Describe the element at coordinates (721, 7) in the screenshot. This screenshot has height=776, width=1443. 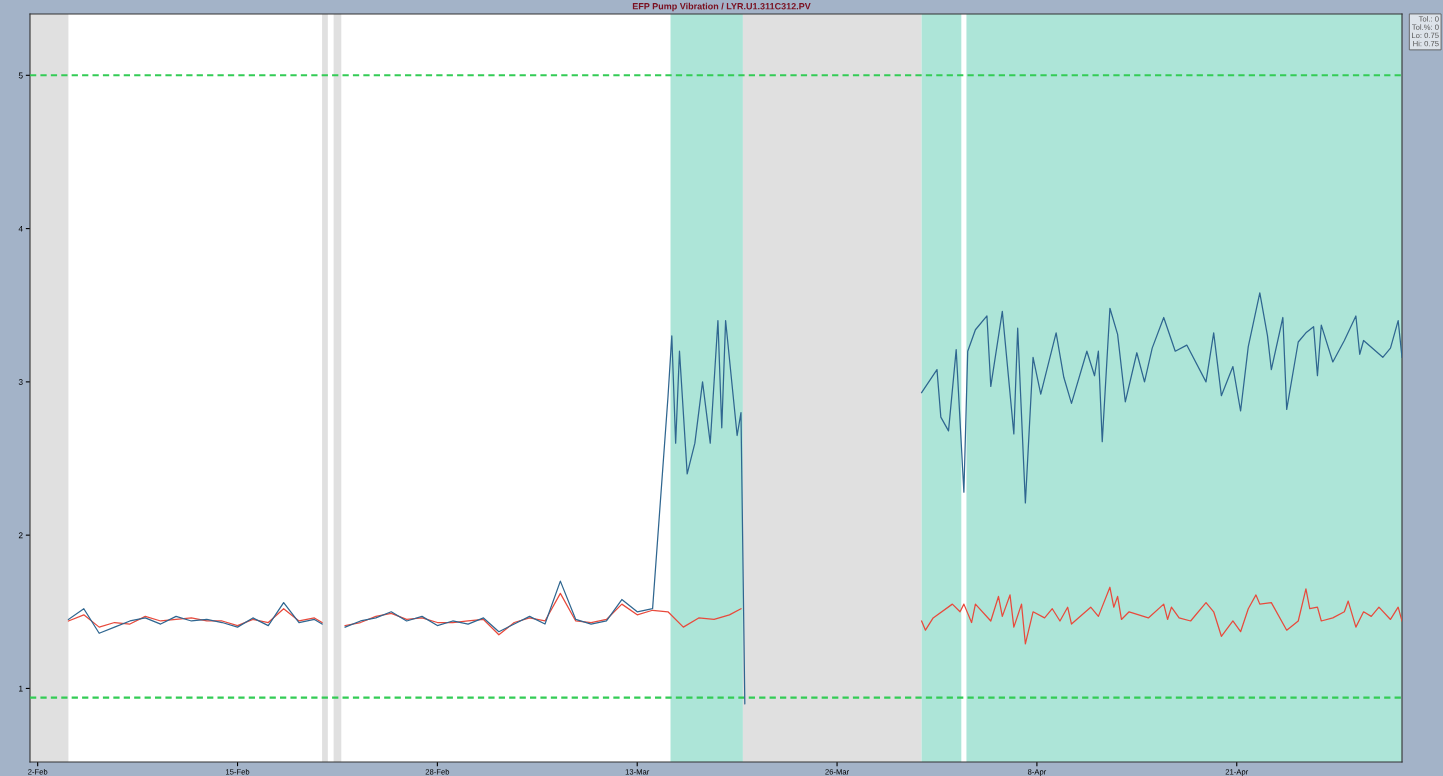
I see `chart-title: EFP Pump Vibration / LYR.U1.311C312.PV` at that location.